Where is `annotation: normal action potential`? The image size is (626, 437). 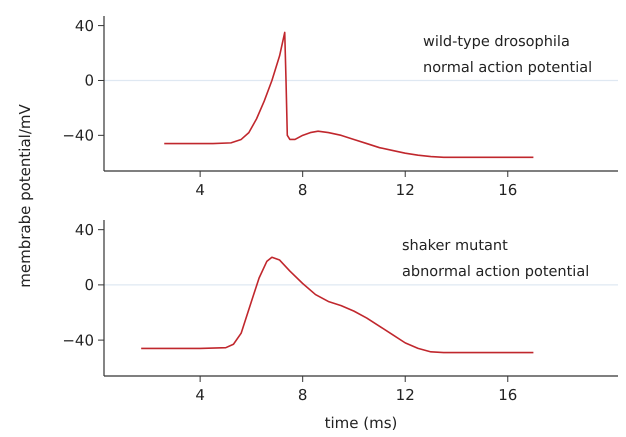
annotation: normal action potential is located at coordinates (507, 68).